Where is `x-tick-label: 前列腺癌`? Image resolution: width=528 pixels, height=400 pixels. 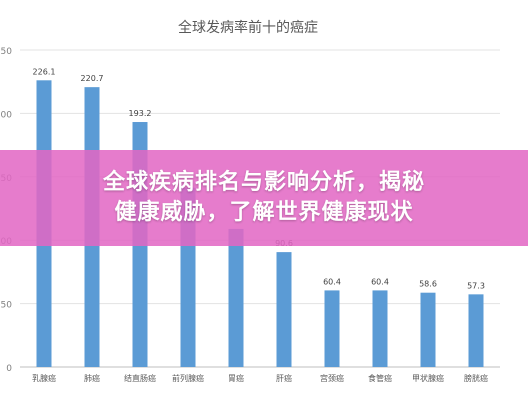 x-tick-label: 前列腺癌 is located at coordinates (188, 378).